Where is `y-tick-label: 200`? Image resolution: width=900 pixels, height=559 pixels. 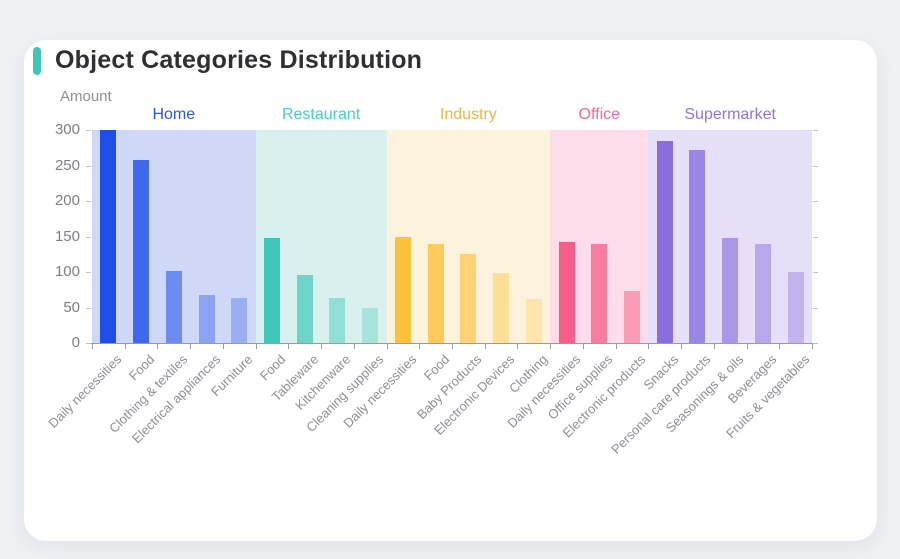
y-tick-label: 200 is located at coordinates (67, 200).